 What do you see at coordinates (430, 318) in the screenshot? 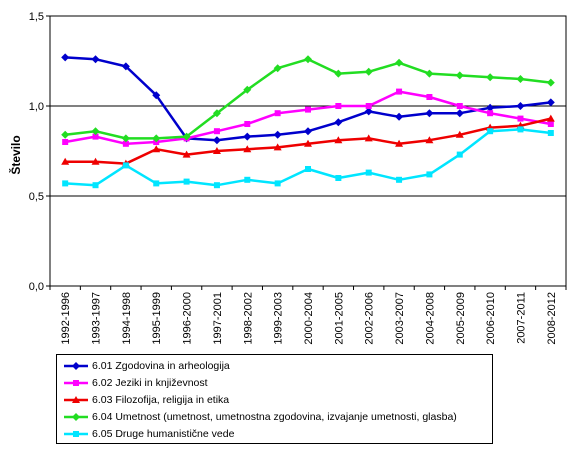
I see `x-tick-label: 2004-2008` at bounding box center [430, 318].